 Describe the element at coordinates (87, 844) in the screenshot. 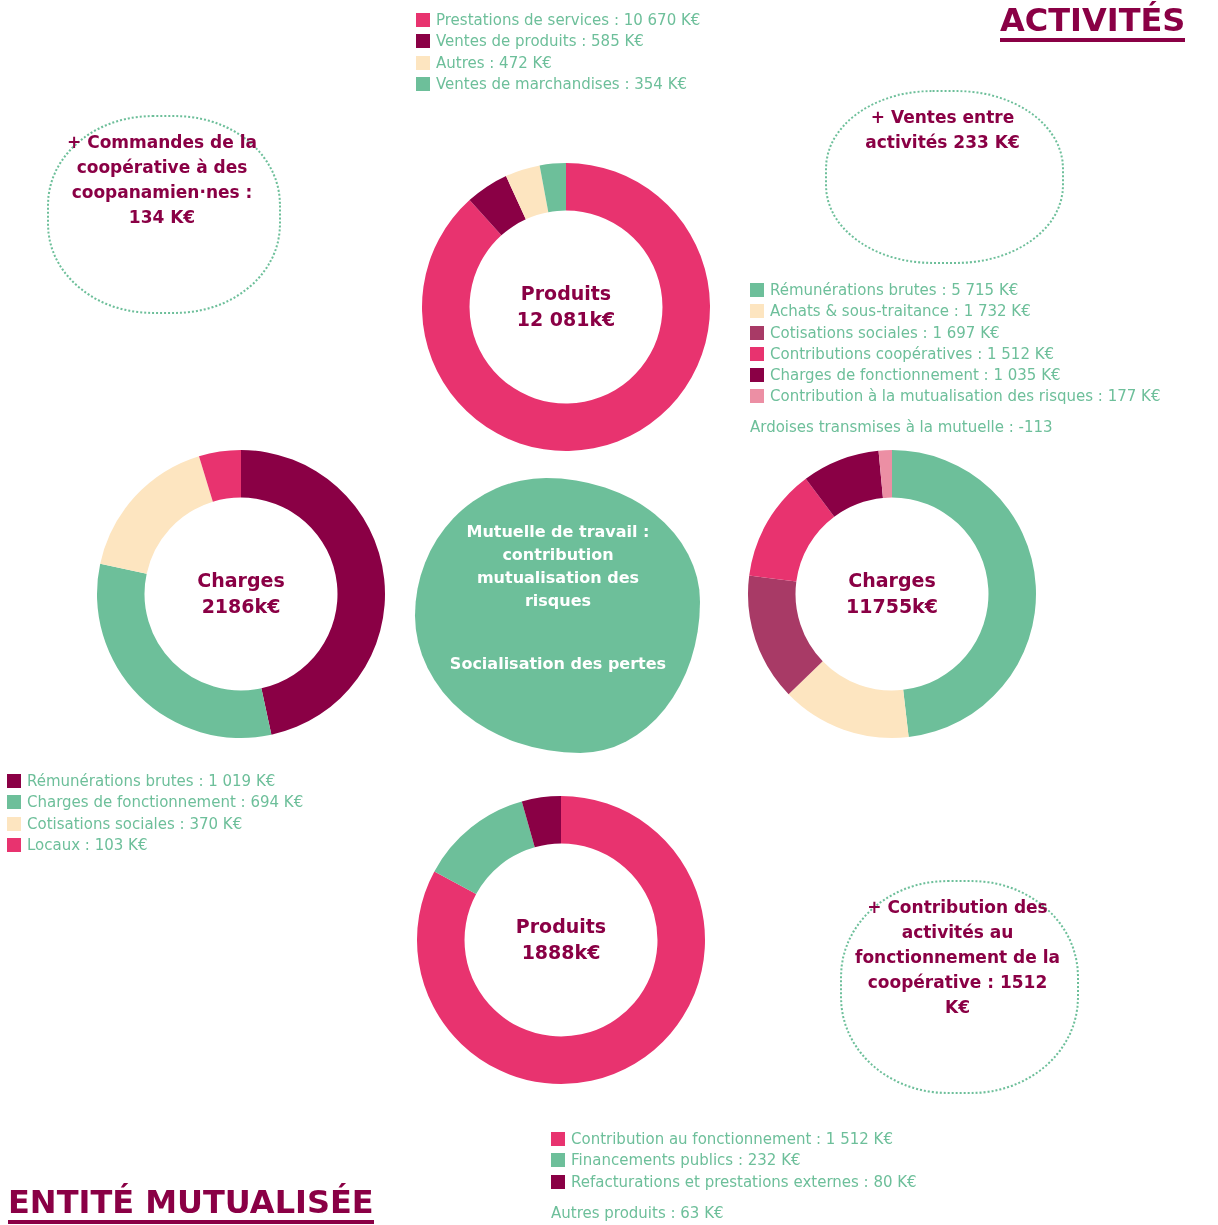

I see `legend-label: Locaux : 103 K€` at that location.